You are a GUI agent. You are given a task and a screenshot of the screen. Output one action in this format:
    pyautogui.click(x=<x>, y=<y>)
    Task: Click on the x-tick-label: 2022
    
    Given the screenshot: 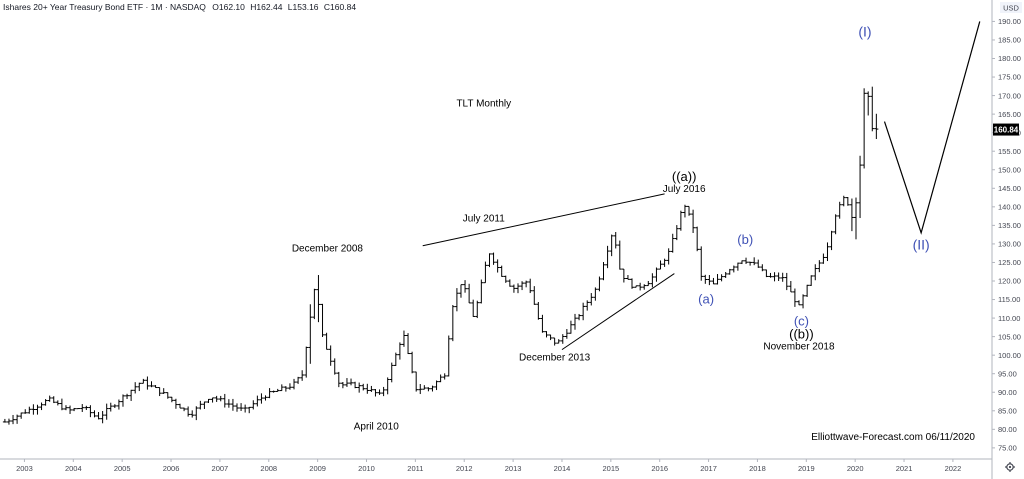 What is the action you would take?
    pyautogui.click(x=953, y=468)
    